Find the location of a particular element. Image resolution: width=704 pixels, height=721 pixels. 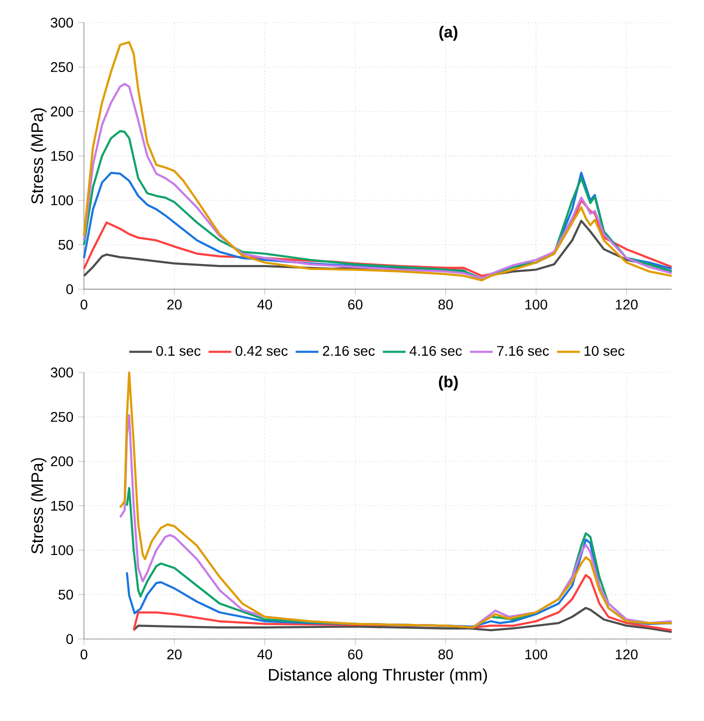

legend-label: 0.42 sec is located at coordinates (262, 351).